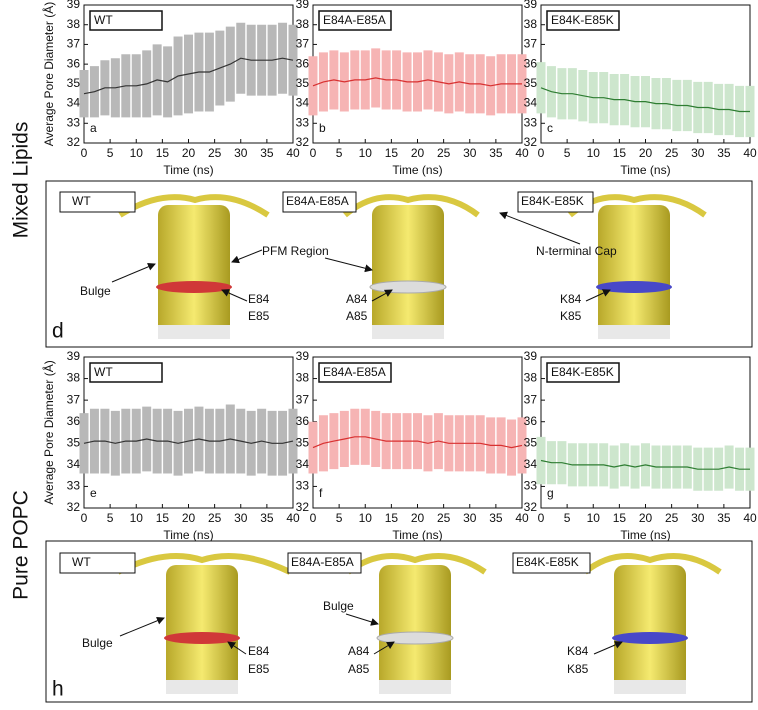 The height and width of the screenshot is (710, 758). I want to click on panel-letter: b, so click(322, 128).